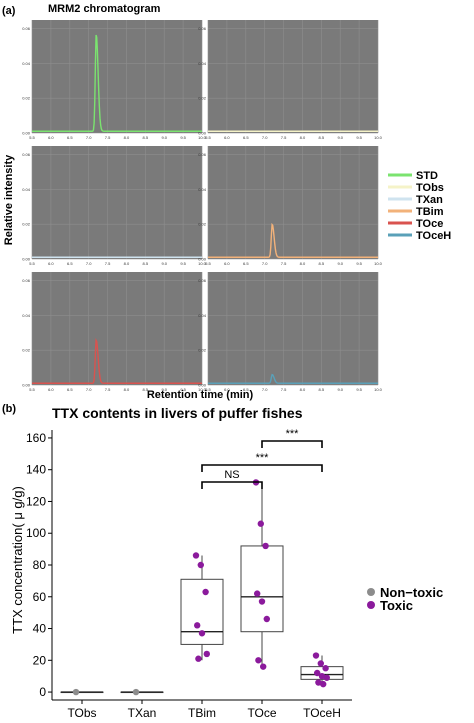  I want to click on y-tick-label: 80, so click(40, 565).